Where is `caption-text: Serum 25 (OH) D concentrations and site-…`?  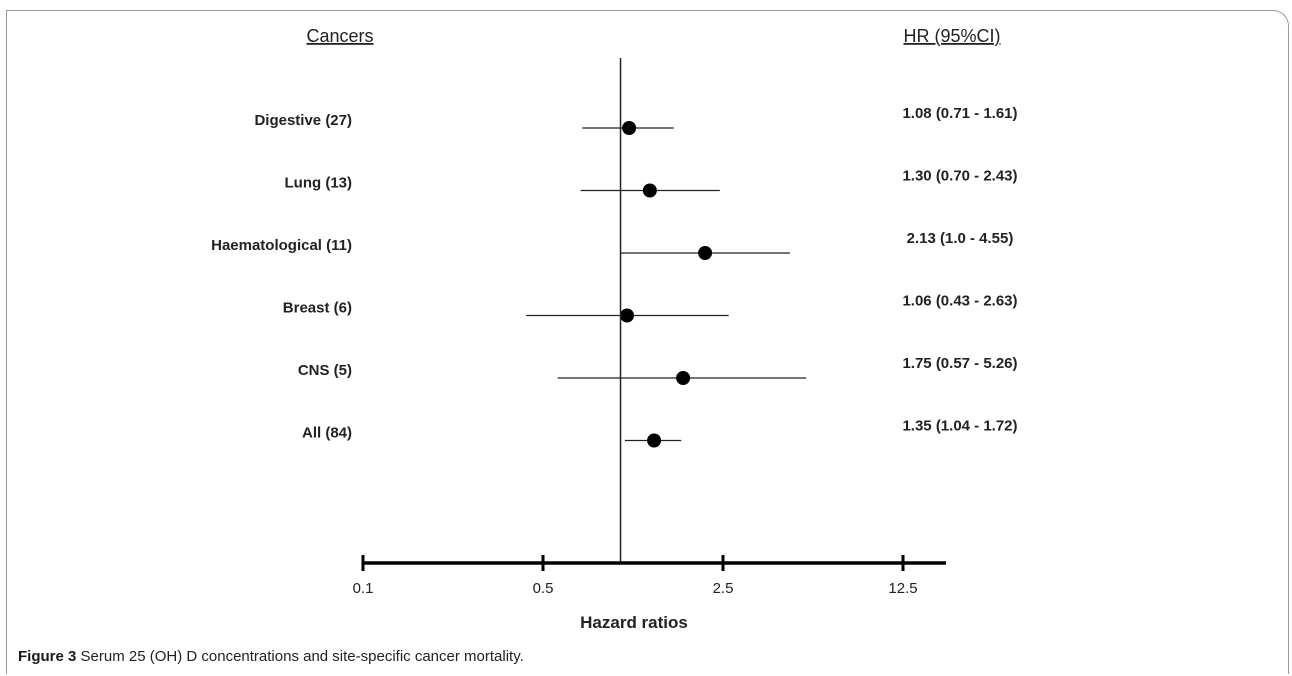
caption-text: Serum 25 (OH) D concentrations and site-… is located at coordinates (302, 656).